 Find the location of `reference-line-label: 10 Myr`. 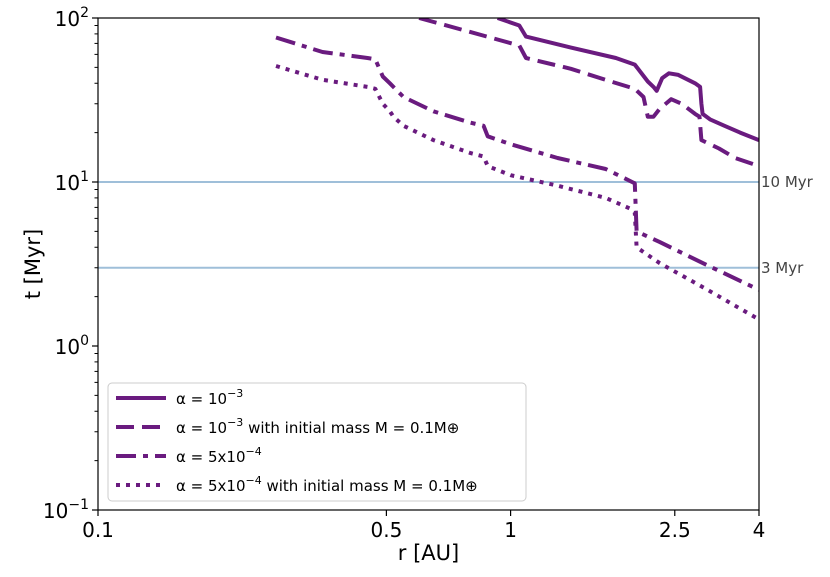

reference-line-label: 10 Myr is located at coordinates (787, 182).